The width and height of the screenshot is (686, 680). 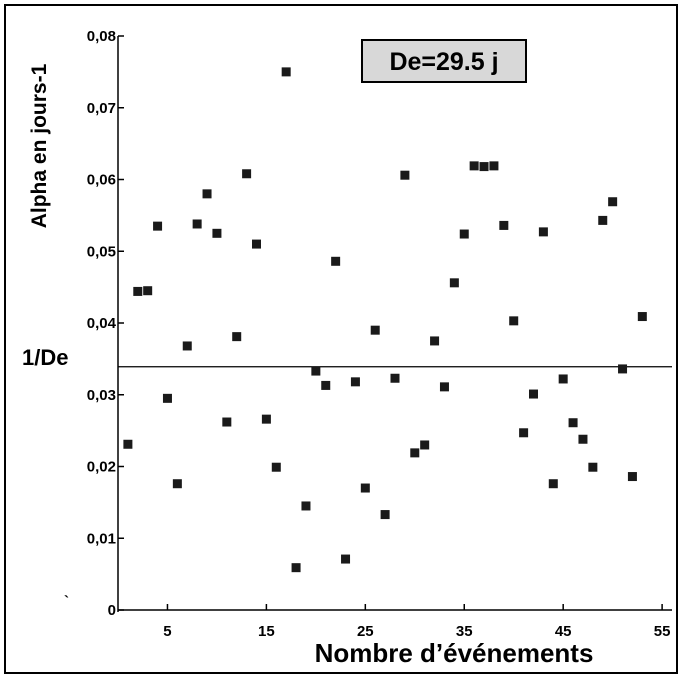 What do you see at coordinates (39, 145) in the screenshot?
I see `y-axis-title: Alpha en jours-1` at bounding box center [39, 145].